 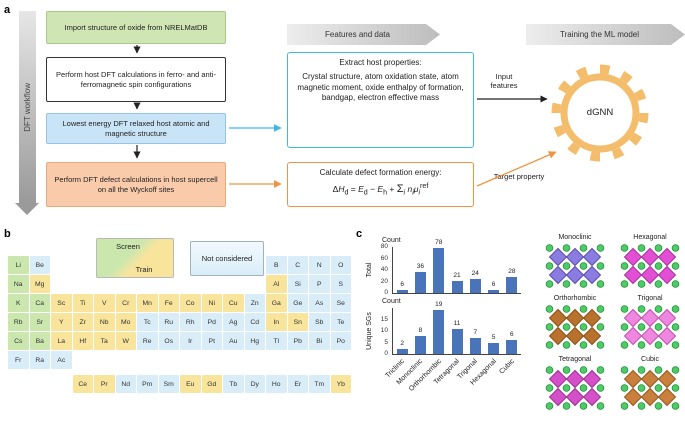 I want to click on y-tick-label: 60, so click(x=384, y=258).